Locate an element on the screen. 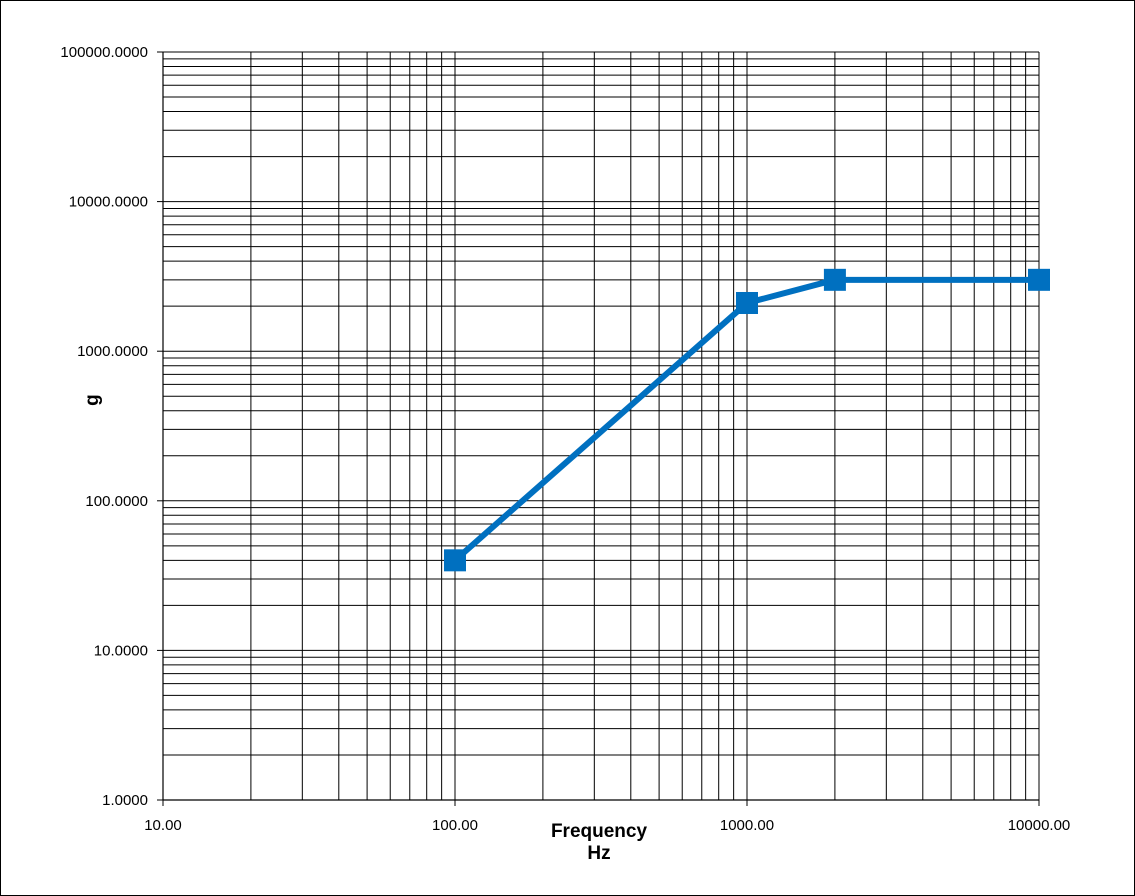 The image size is (1135, 896). y-tick-label: 10000.0000 is located at coordinates (108, 202).